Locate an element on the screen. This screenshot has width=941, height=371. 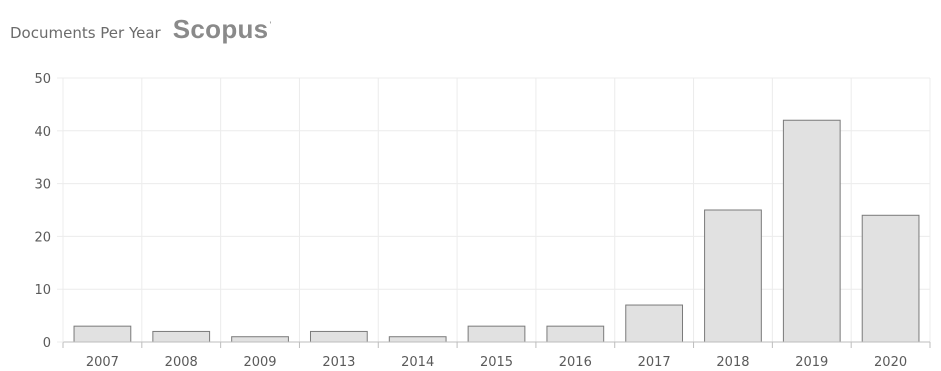
y-tick-label: 30 is located at coordinates (42, 185).